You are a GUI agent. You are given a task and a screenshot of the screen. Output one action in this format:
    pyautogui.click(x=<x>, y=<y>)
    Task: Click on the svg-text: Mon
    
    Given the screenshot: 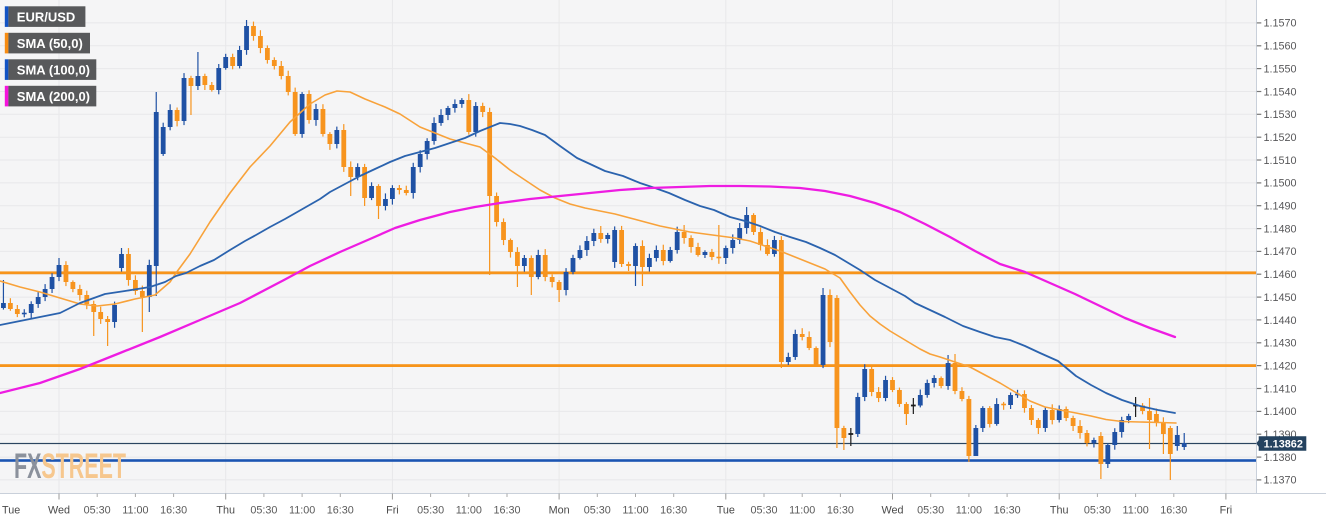 What is the action you would take?
    pyautogui.click(x=559, y=511)
    